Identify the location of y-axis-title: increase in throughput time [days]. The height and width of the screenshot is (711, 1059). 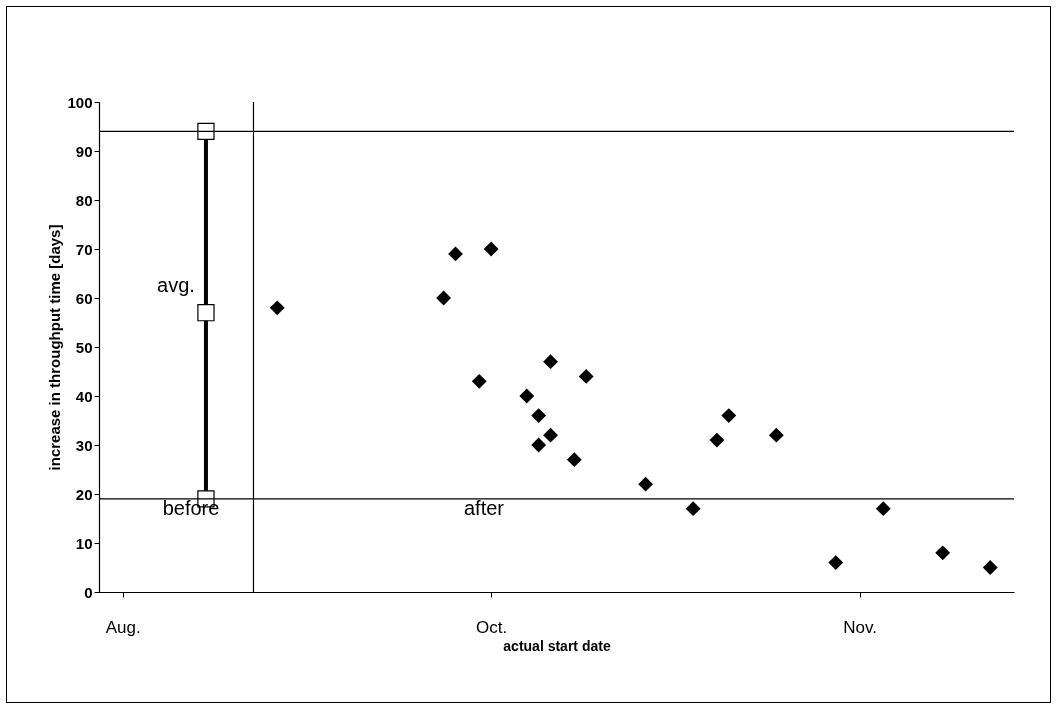
(55, 347).